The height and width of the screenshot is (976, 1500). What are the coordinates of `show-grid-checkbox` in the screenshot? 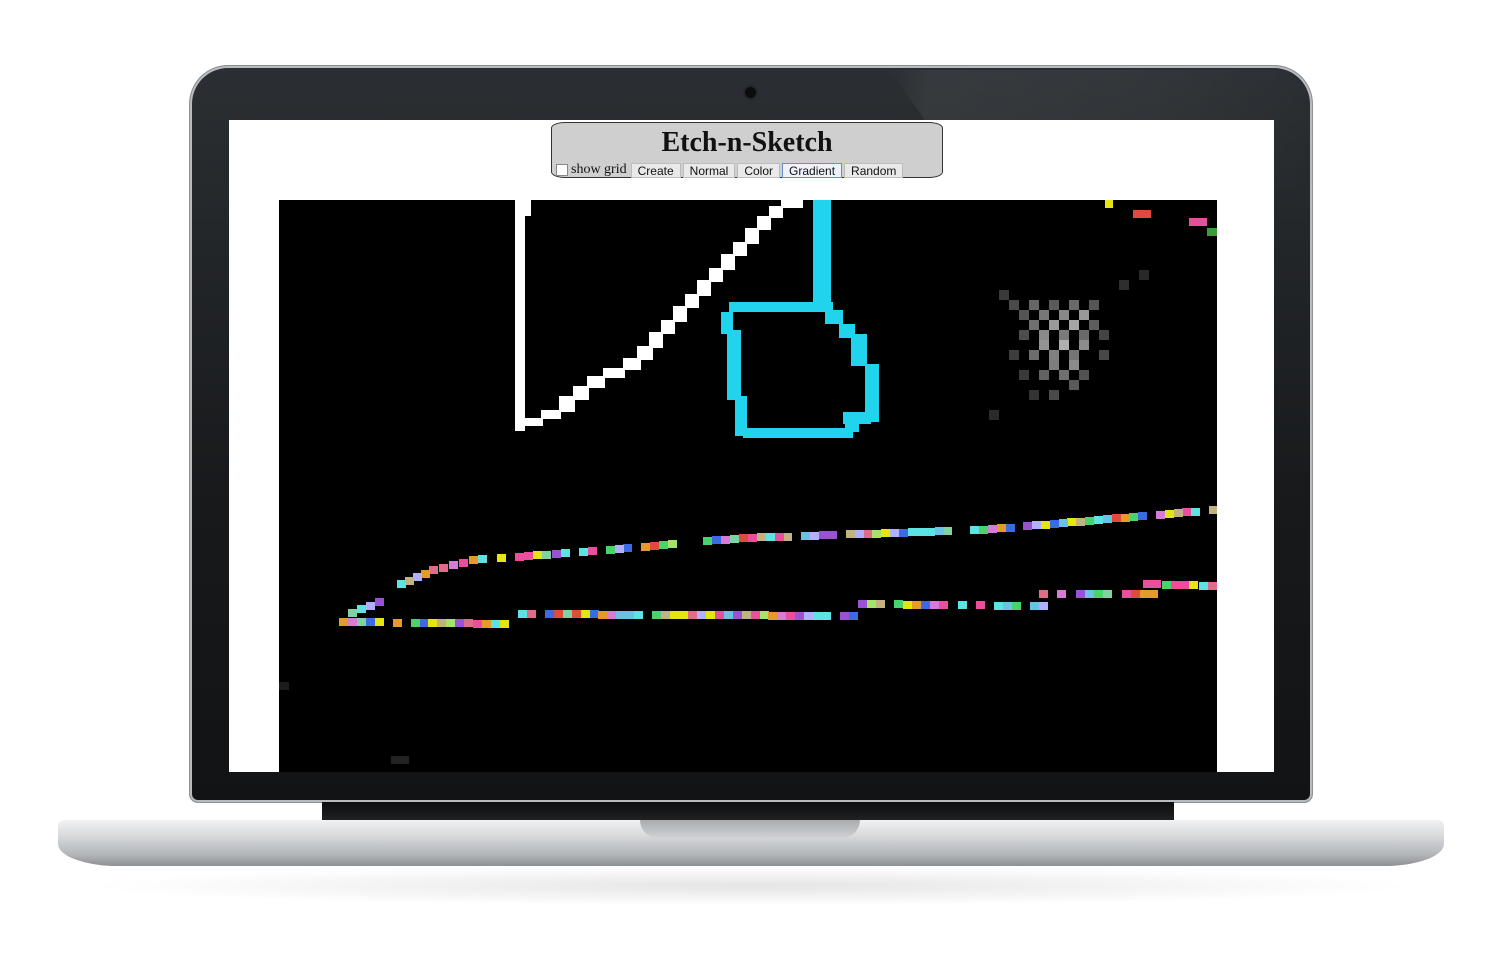 It's located at (562, 170).